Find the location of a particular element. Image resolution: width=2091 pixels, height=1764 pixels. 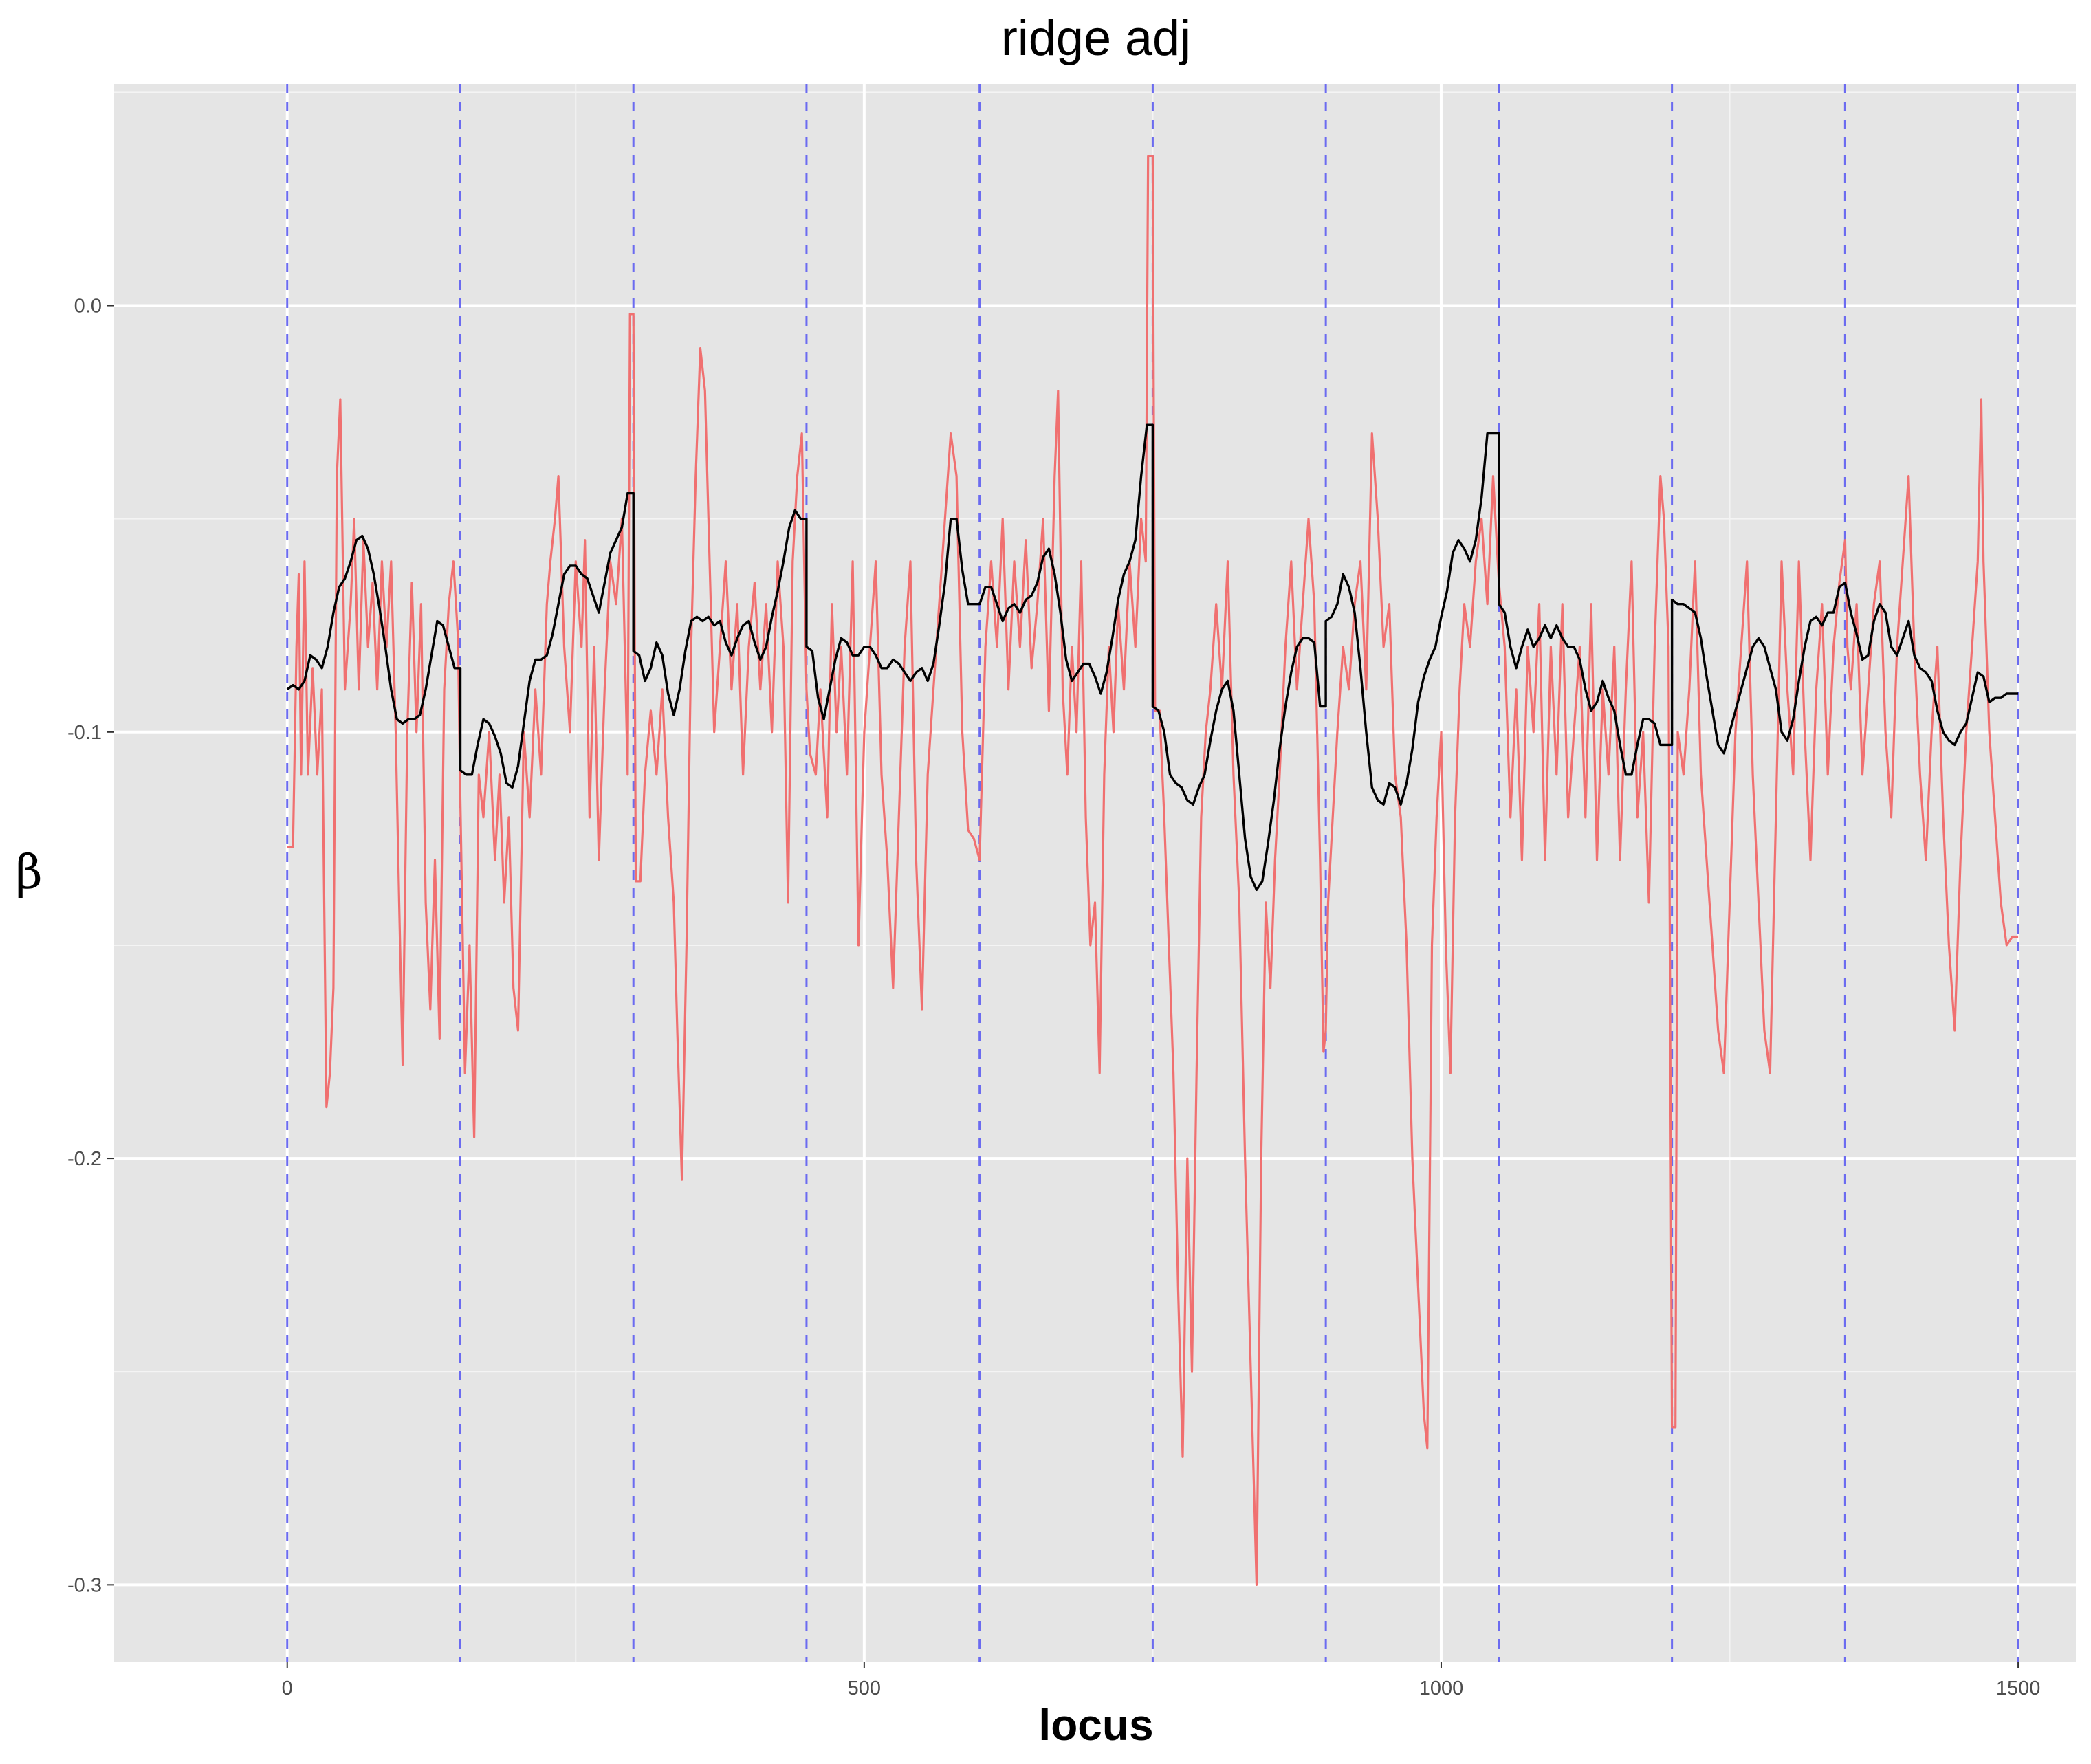

y-axis: 0.0 -0.1 -0.2 -0.3 is located at coordinates (90, 946).